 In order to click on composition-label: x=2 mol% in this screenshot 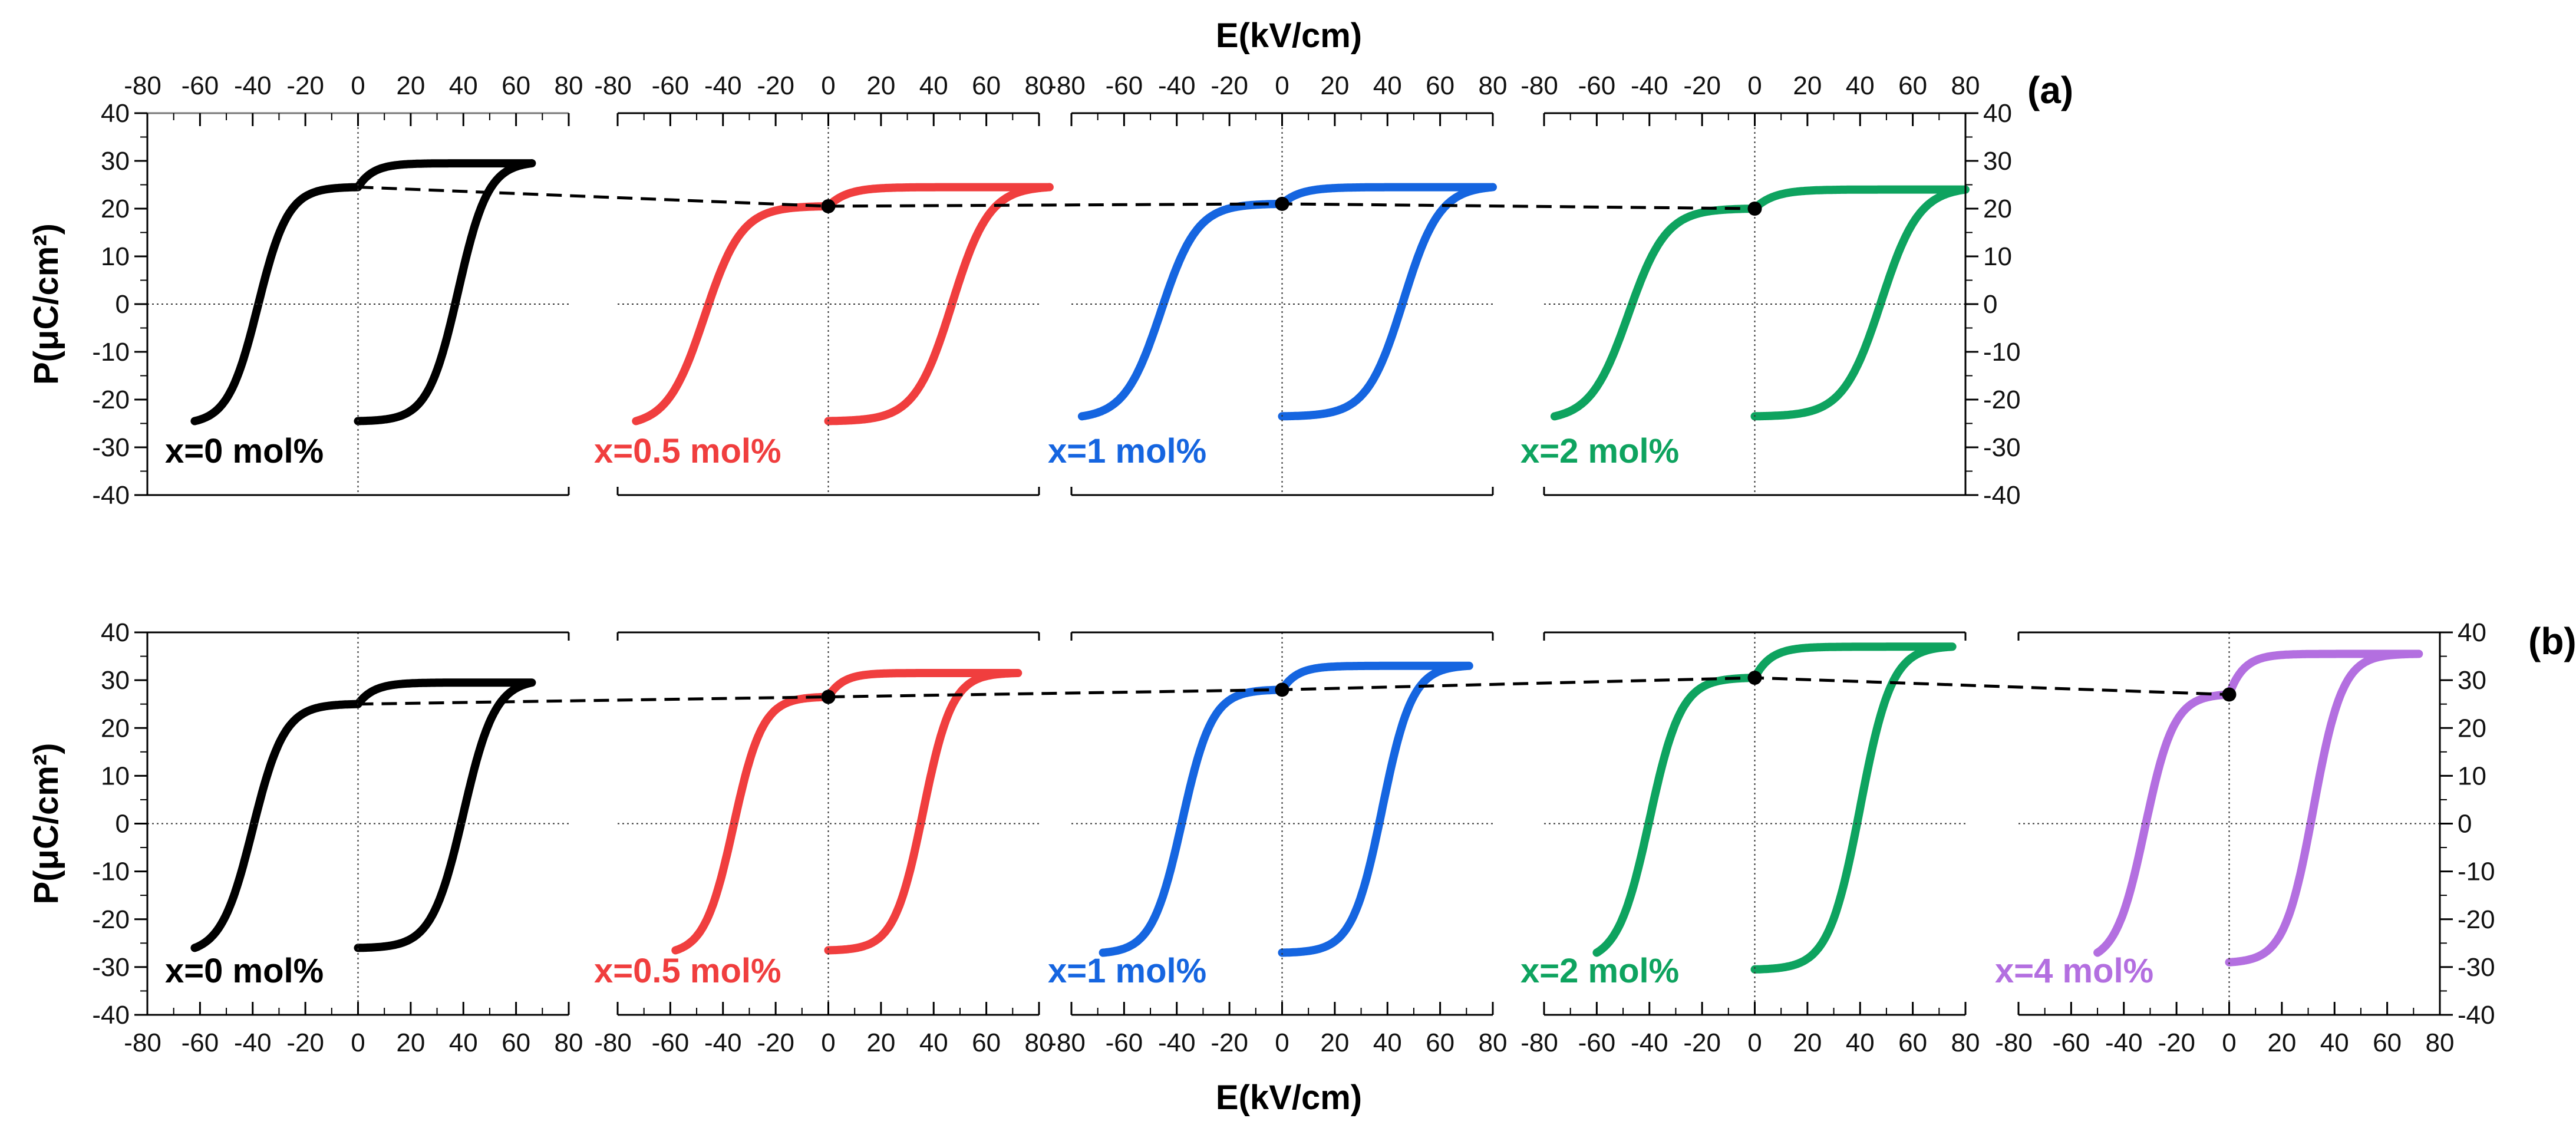, I will do `click(1599, 451)`.